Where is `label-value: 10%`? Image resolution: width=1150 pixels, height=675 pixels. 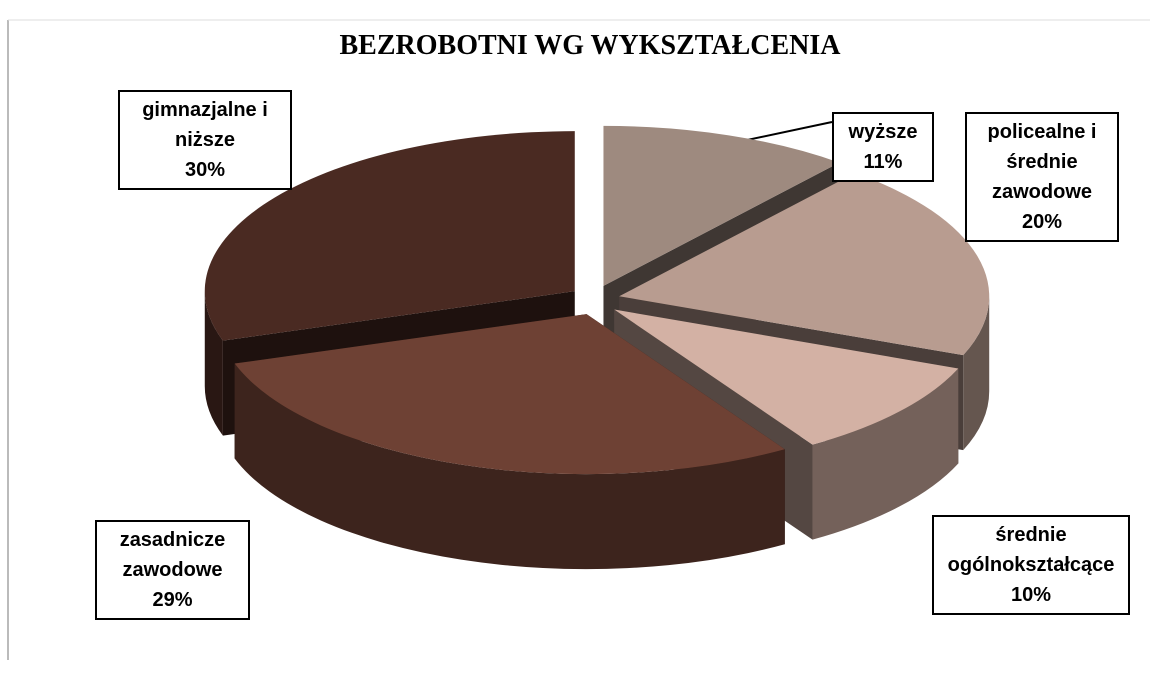
label-value: 10% is located at coordinates (1031, 595).